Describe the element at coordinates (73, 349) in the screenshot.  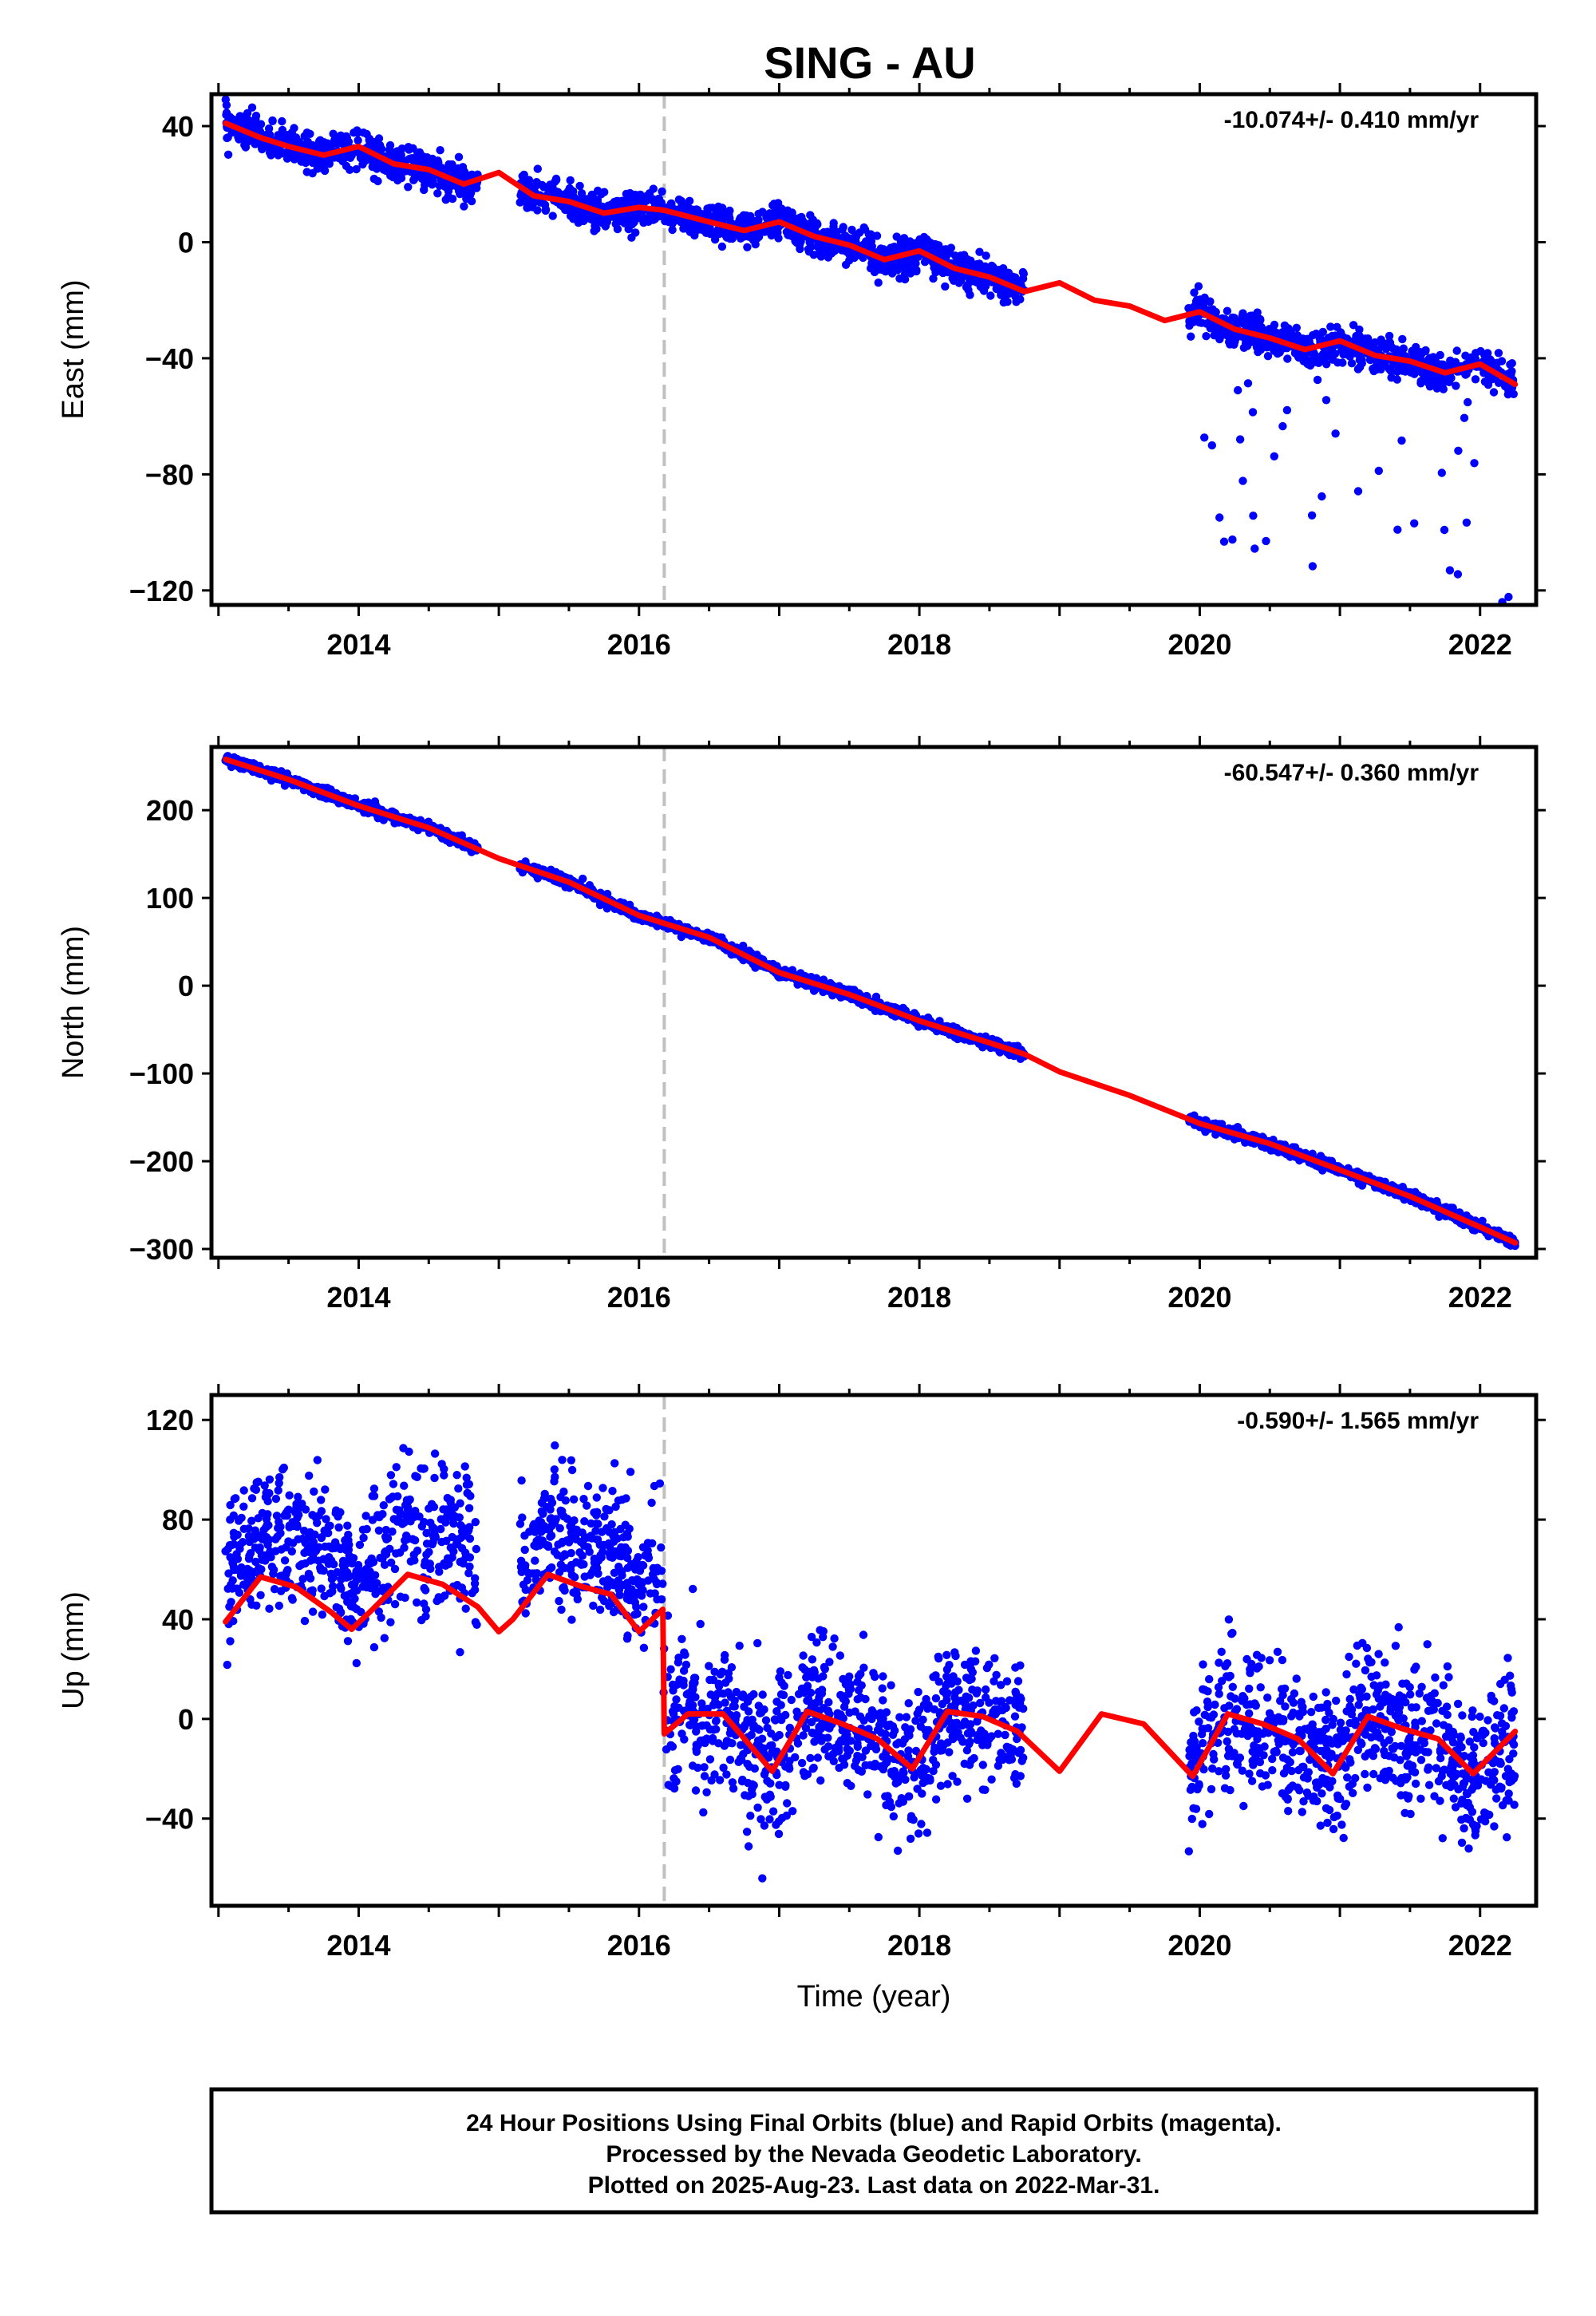
I see `east-y-axis-label: East (mm)` at that location.